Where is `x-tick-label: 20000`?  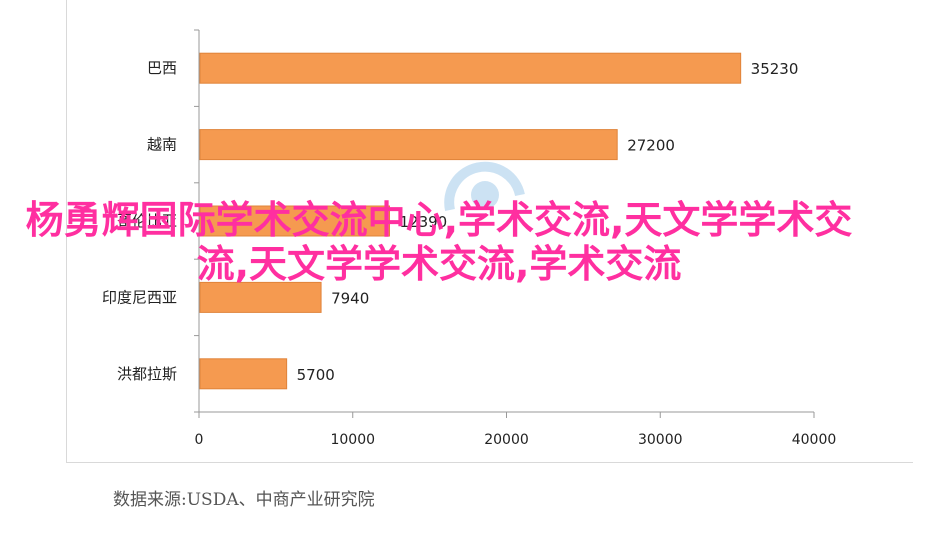 x-tick-label: 20000 is located at coordinates (506, 440).